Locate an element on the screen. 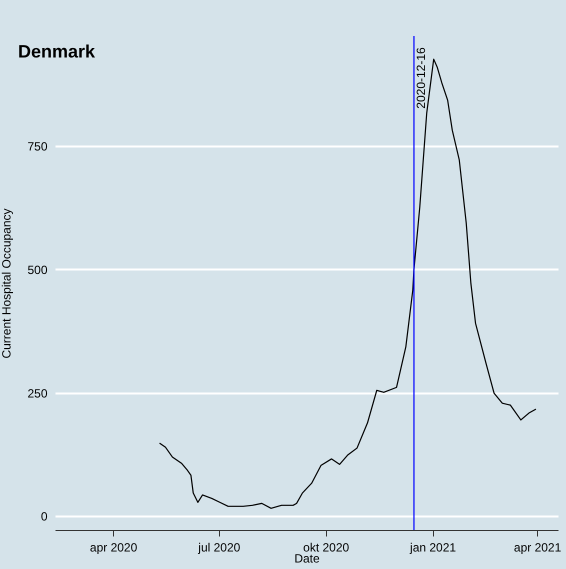  x-axis-title: Date is located at coordinates (307, 559).